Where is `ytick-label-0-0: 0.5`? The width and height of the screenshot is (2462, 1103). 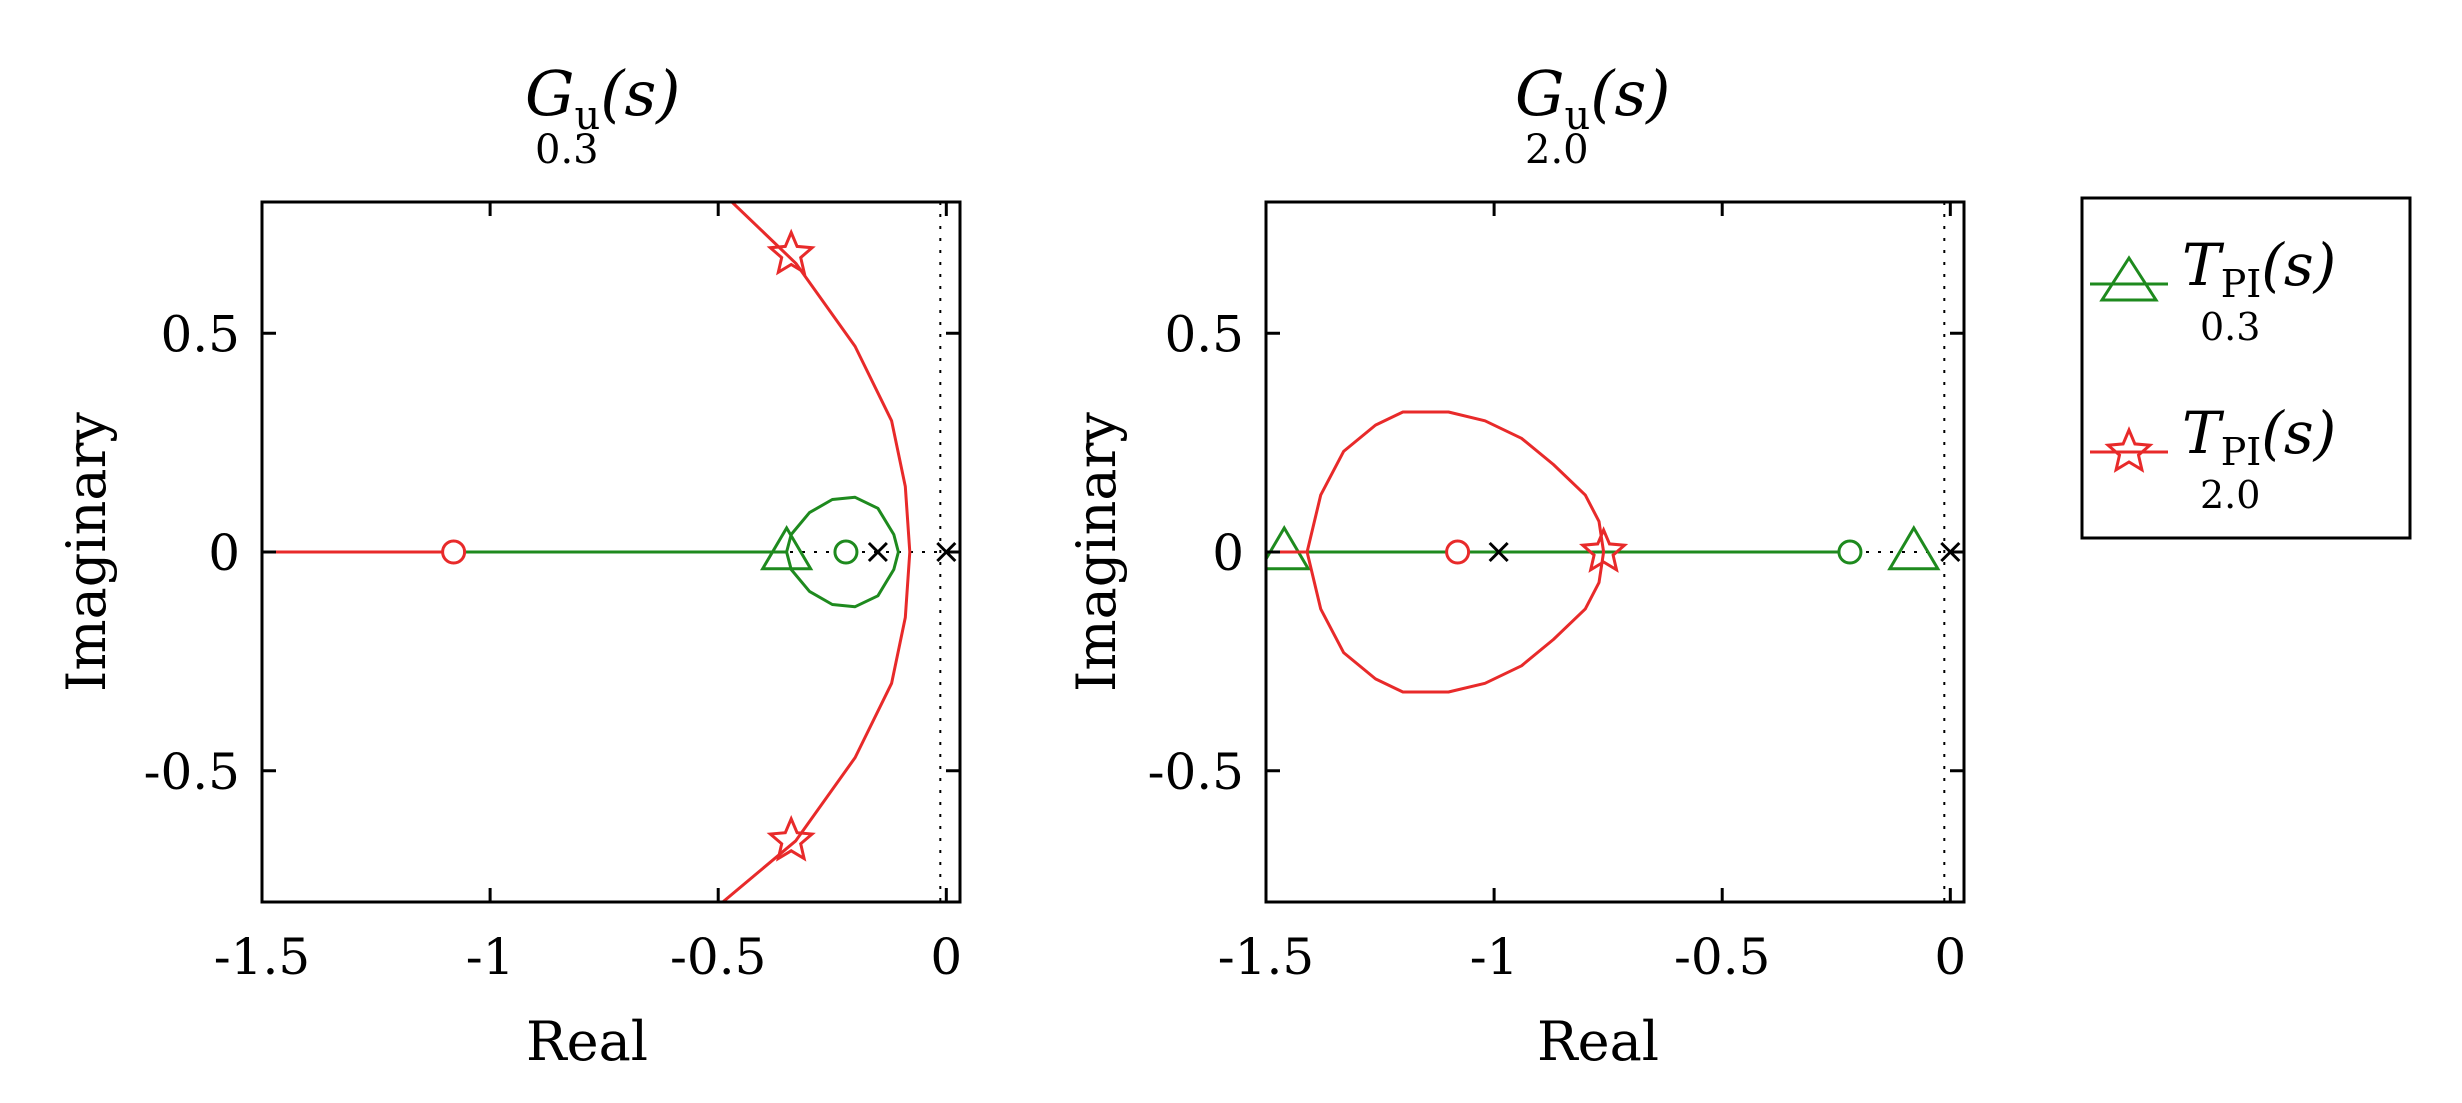
ytick-label-0-0: 0.5 is located at coordinates (200, 334).